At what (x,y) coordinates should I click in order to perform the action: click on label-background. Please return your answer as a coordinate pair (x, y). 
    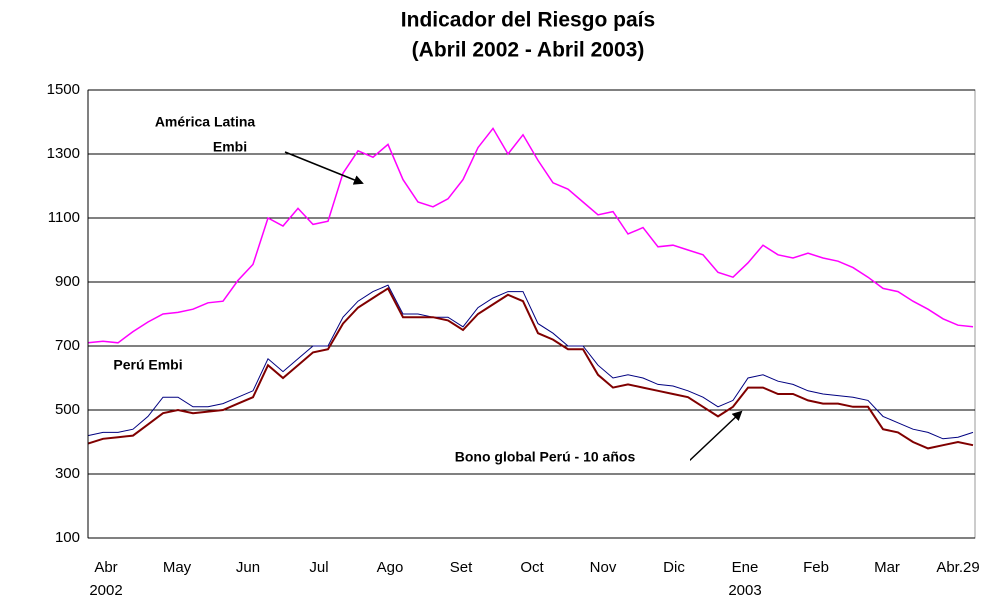
    Looking at the image, I should click on (549, 458).